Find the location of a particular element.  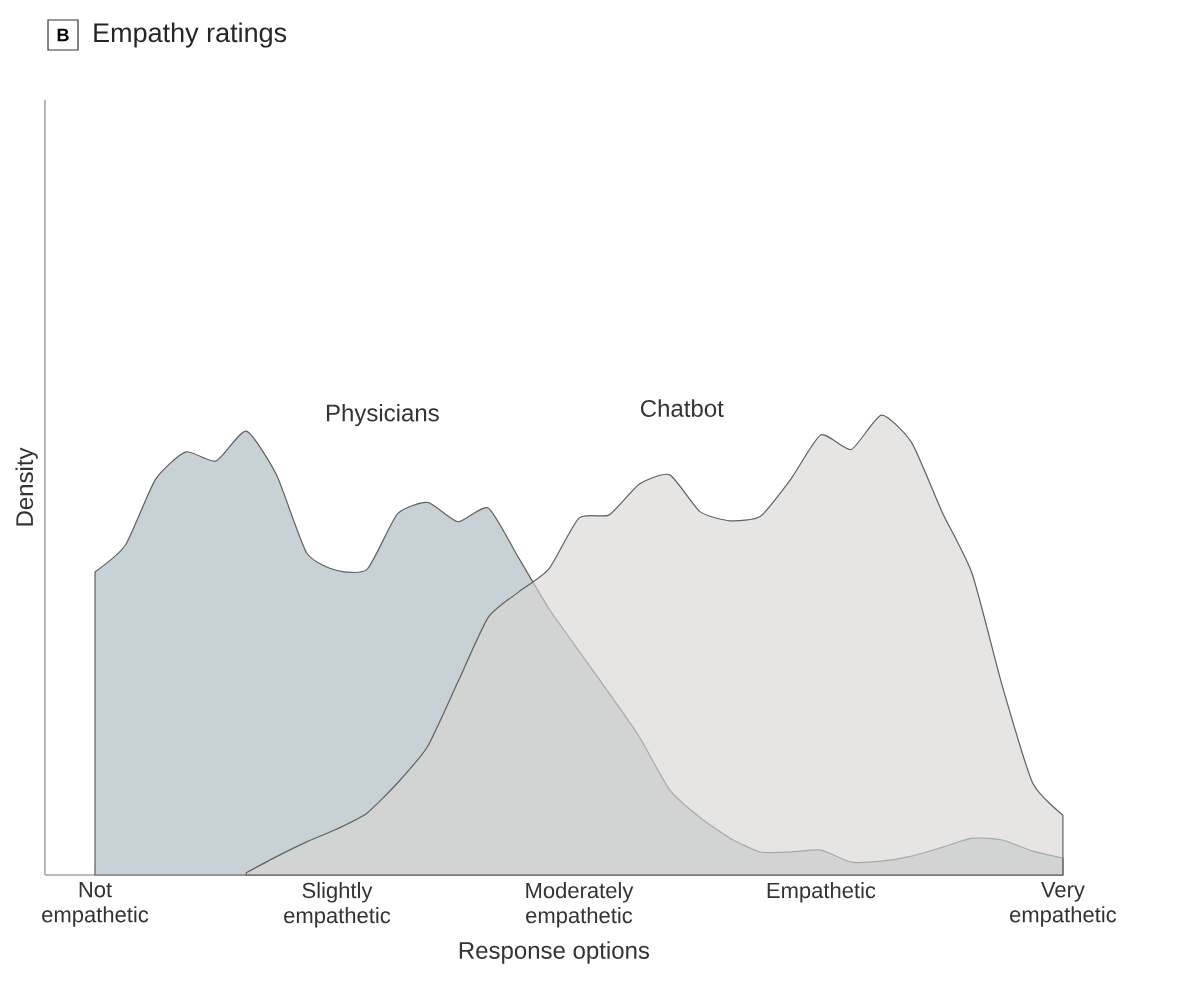

x-tick-label: Not empathetic is located at coordinates (95, 904).